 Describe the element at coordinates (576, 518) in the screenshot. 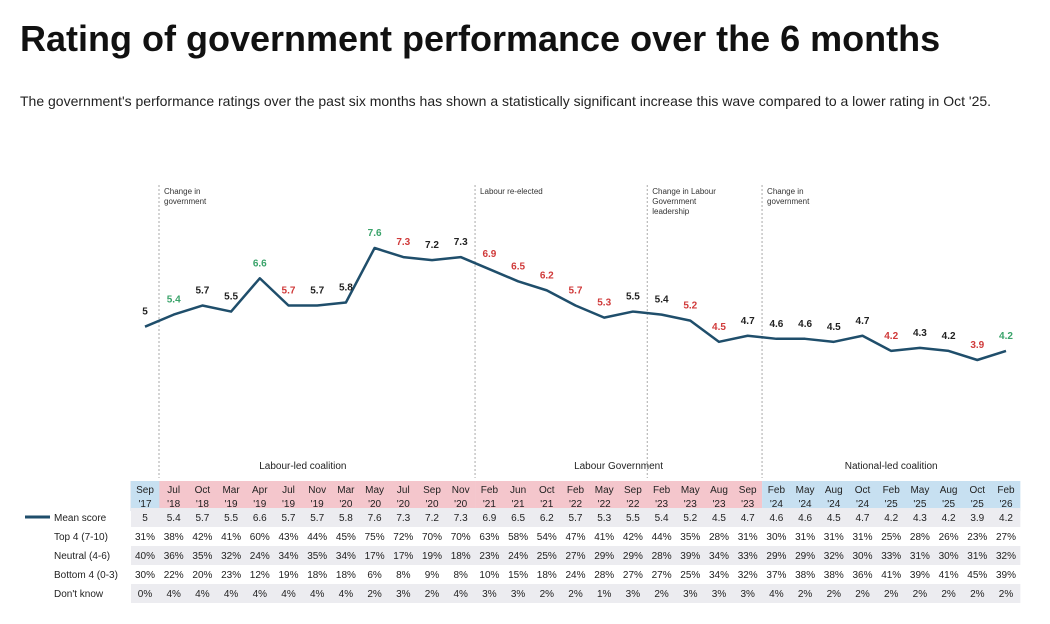

I see `table-cell: 5.7` at that location.